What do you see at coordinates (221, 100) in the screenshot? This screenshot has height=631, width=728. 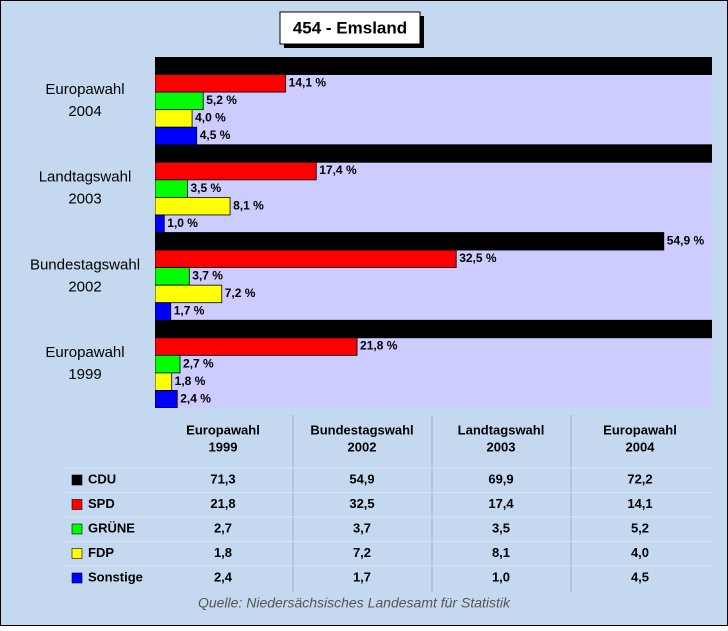 I see `value-label: 5,2 %` at bounding box center [221, 100].